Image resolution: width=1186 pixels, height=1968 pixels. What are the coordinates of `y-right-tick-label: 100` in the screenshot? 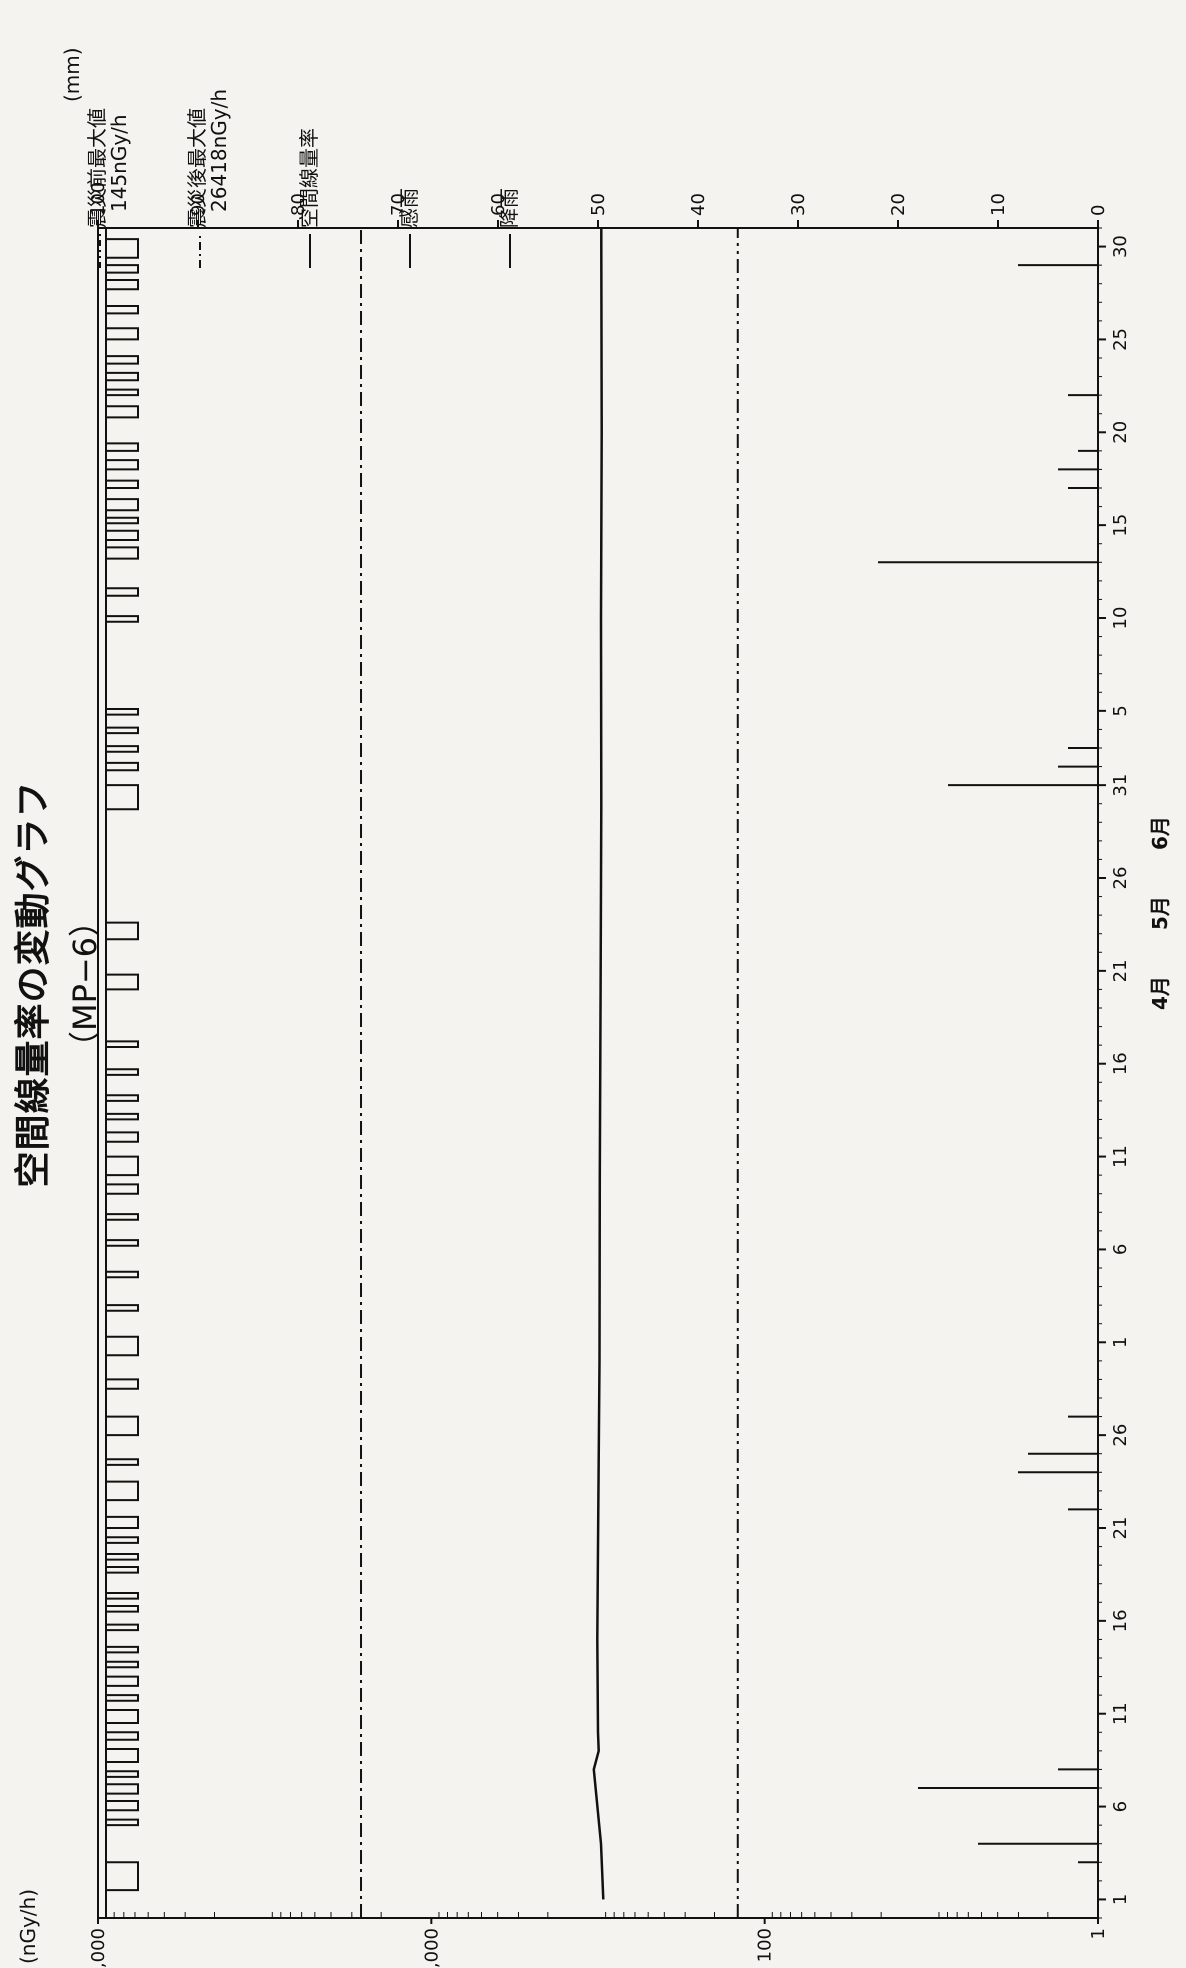 It's located at (98, 199).